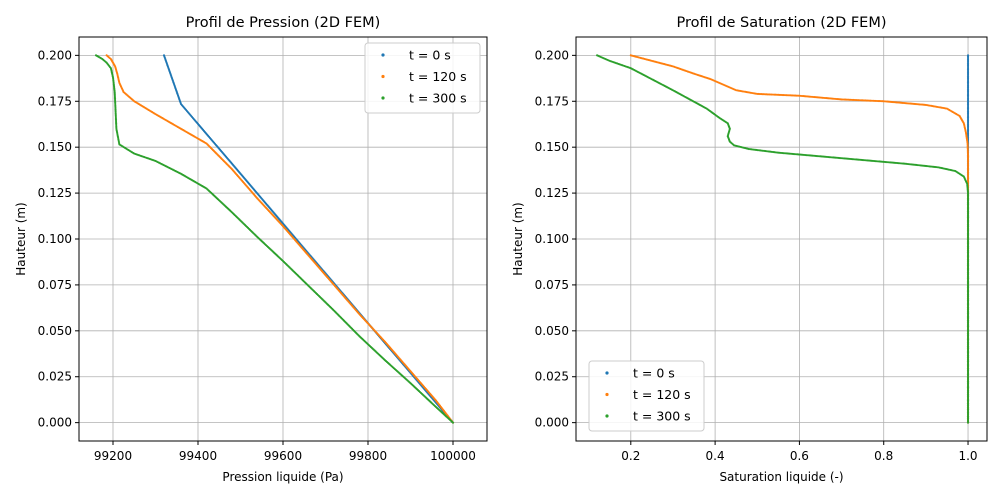  I want to click on x-tick-label: 99600, so click(283, 456).